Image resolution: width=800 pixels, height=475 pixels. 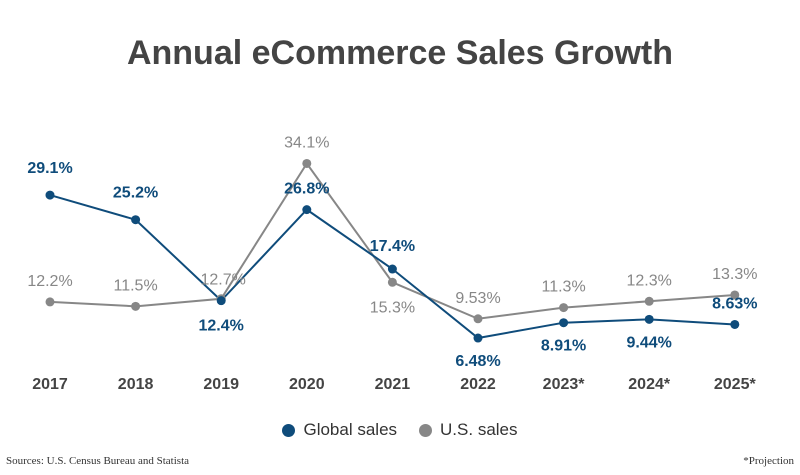 What do you see at coordinates (649, 342) in the screenshot?
I see `data-label: 9.44%` at bounding box center [649, 342].